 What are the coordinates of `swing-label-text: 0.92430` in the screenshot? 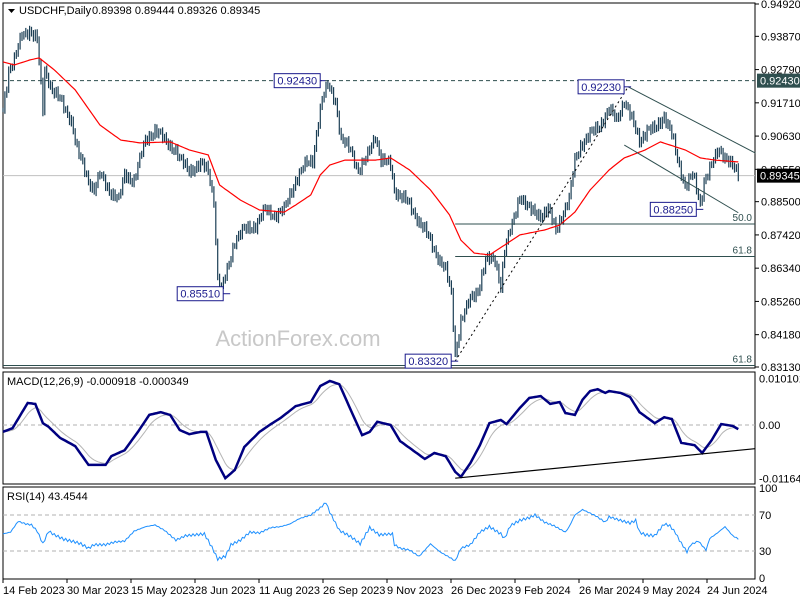 It's located at (297, 82).